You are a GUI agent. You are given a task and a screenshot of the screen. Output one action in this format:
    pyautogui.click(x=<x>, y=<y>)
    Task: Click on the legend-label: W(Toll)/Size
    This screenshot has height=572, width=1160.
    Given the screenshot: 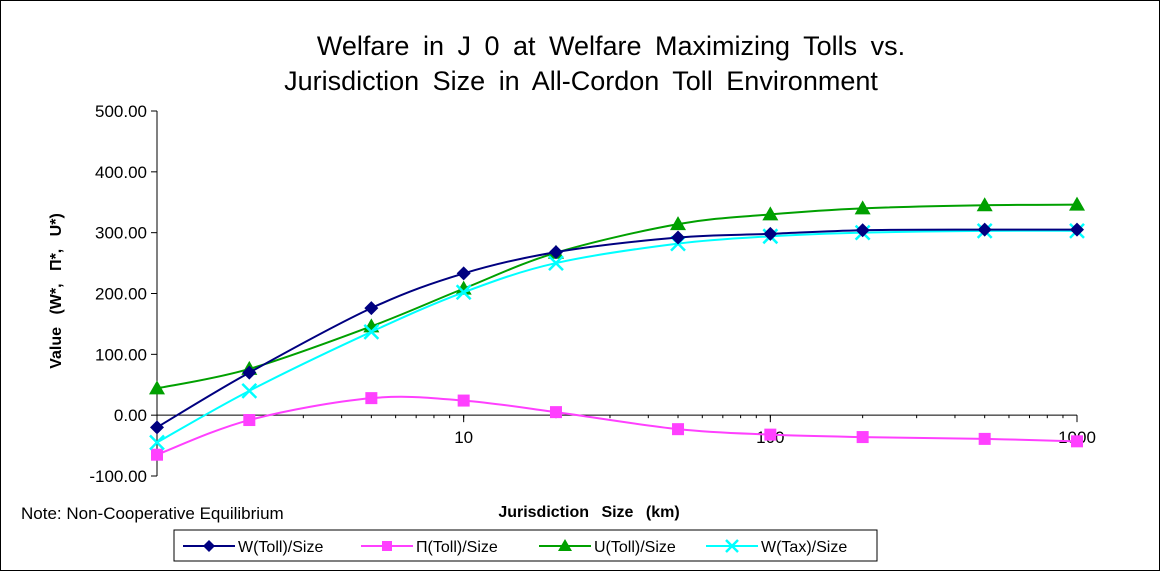 What is the action you would take?
    pyautogui.click(x=280, y=547)
    